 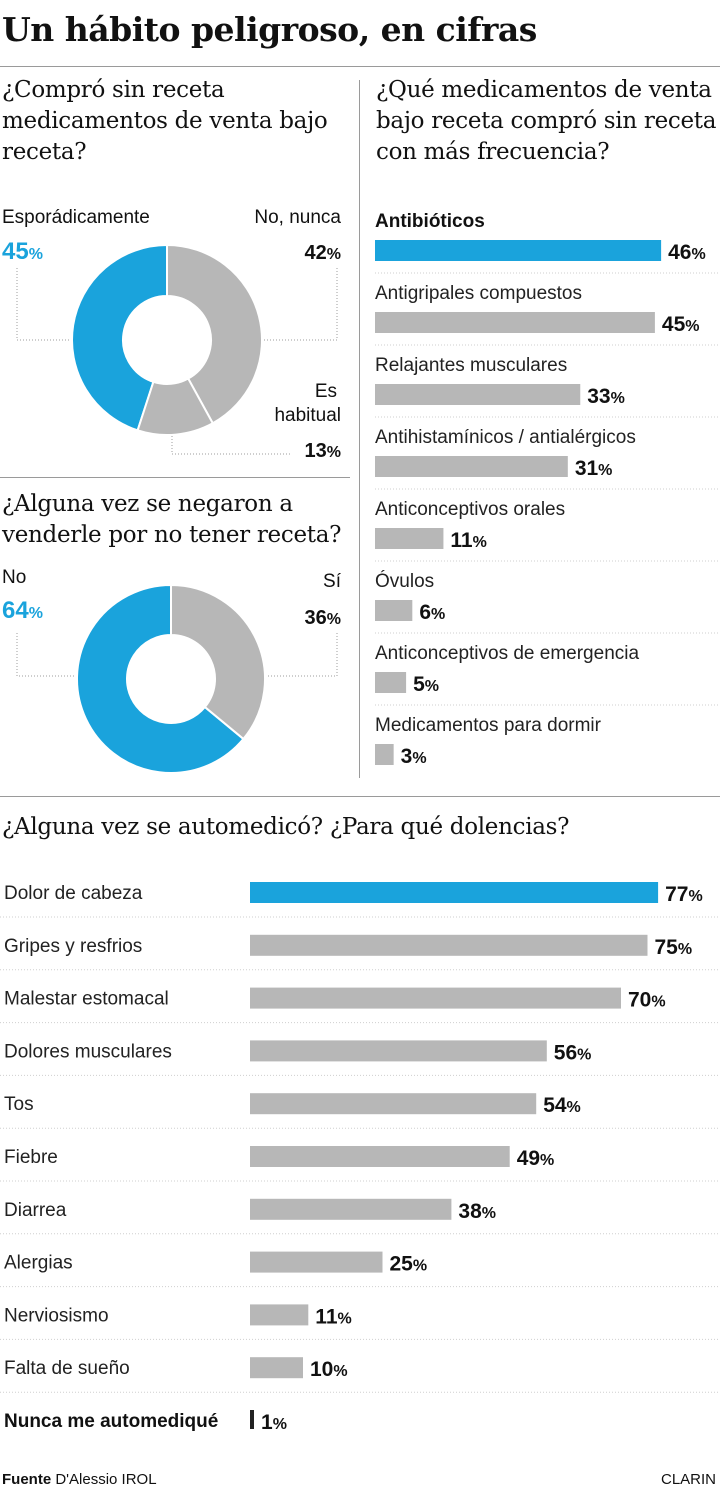 I want to click on infographic-title: Un hábito peligroso, en cifras, so click(x=269, y=29).